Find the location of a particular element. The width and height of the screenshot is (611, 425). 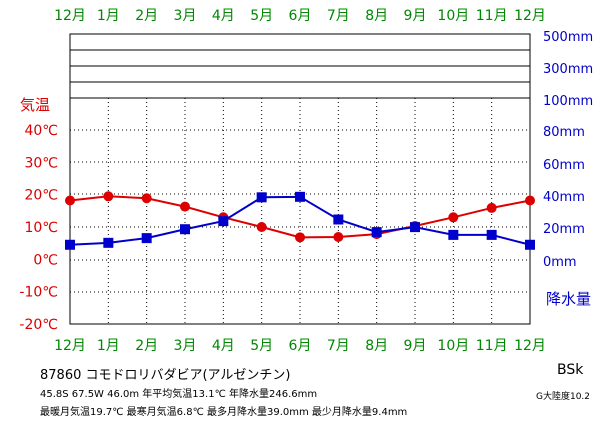

chart-series is located at coordinates (300, 220).